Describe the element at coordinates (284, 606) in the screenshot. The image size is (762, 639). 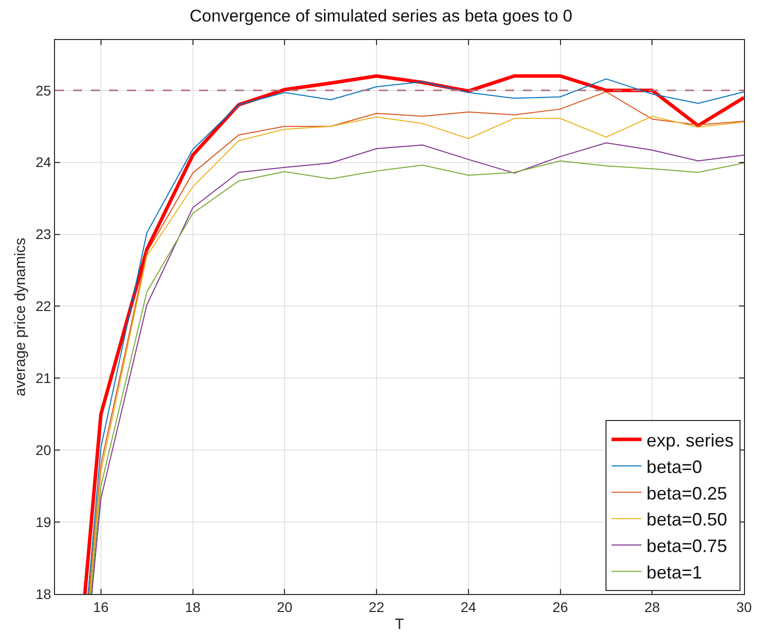
I see `x-tick-label: 20` at that location.